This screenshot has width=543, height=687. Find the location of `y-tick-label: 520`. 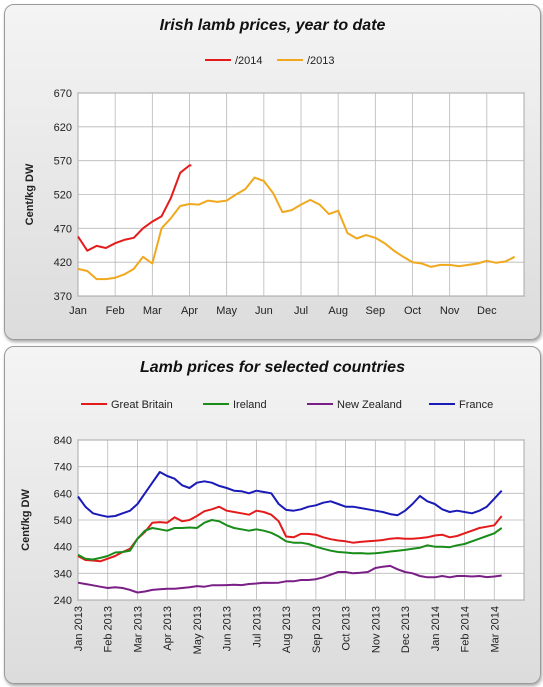

y-tick-label: 520 is located at coordinates (63, 196).